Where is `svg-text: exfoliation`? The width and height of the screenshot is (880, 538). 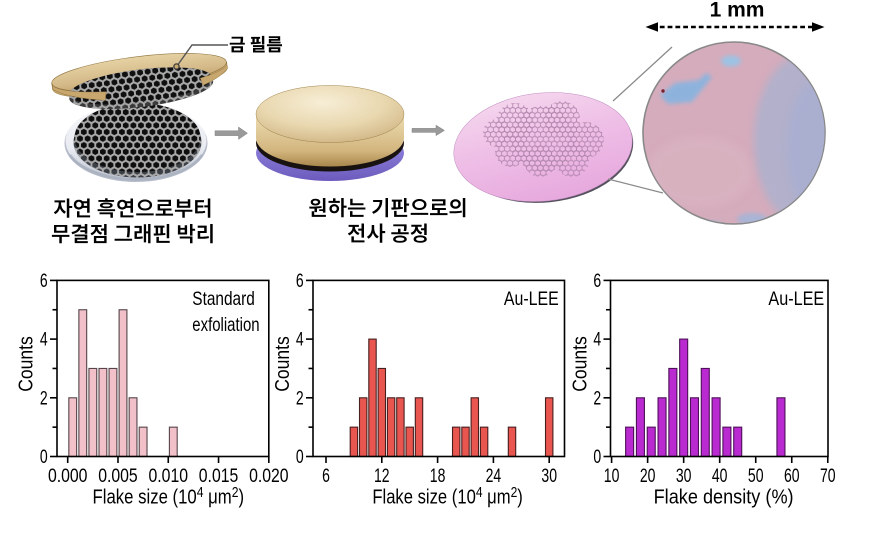 svg-text: exfoliation is located at coordinates (225, 325).